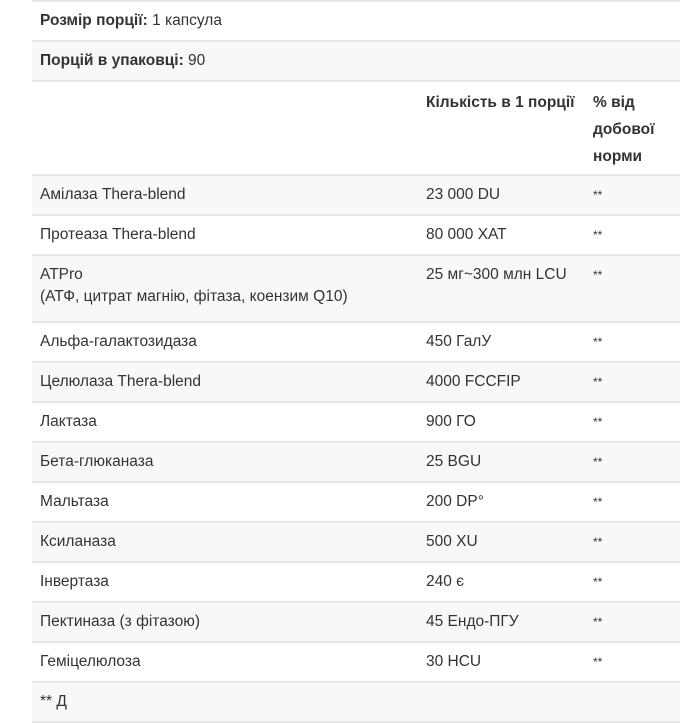 Image resolution: width=700 pixels, height=723 pixels. Describe the element at coordinates (445, 581) in the screenshot. I see `ingredient-amount: 240 є` at that location.